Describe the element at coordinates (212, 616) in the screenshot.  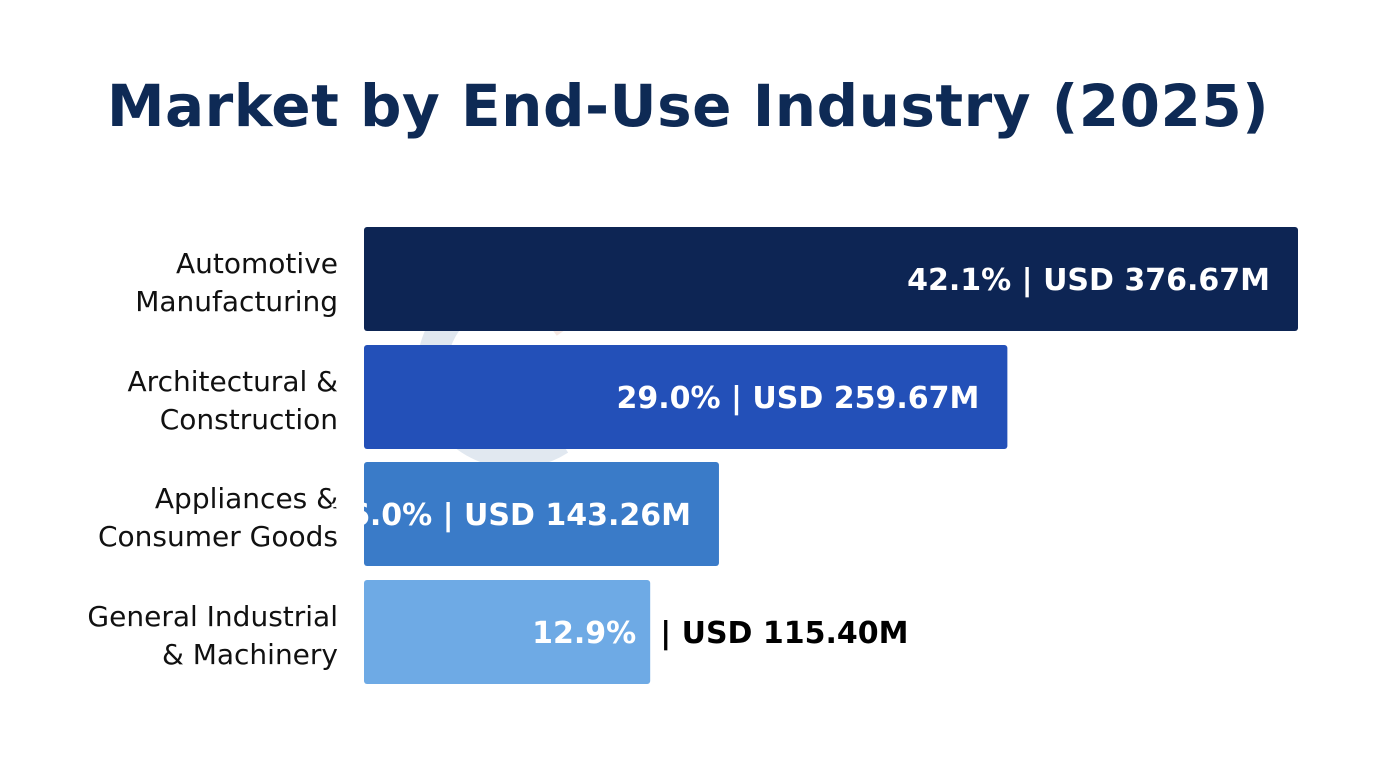
I see `category-label: General Industrial` at that location.